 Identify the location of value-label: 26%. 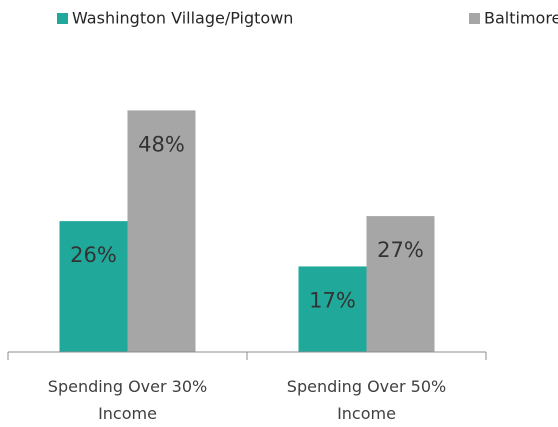
(93, 255).